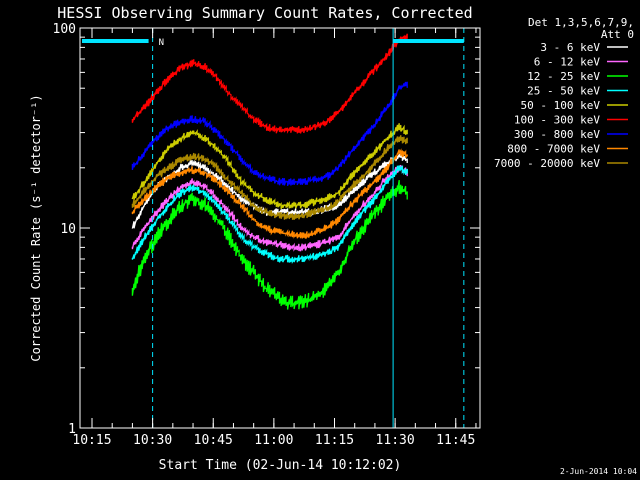  Describe the element at coordinates (91, 440) in the screenshot. I see `x-tick-label-1: 10:15` at that location.